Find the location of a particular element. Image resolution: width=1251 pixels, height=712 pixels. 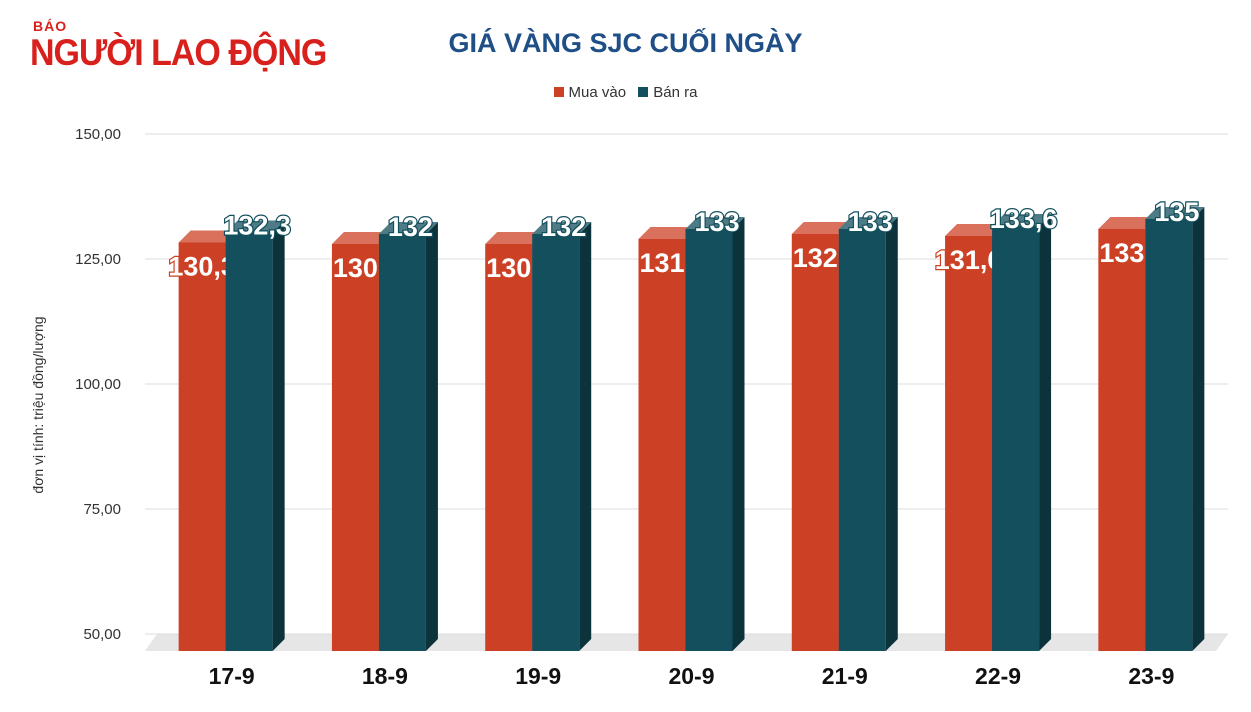

x-tick-label: 20-9 is located at coordinates (691, 676).